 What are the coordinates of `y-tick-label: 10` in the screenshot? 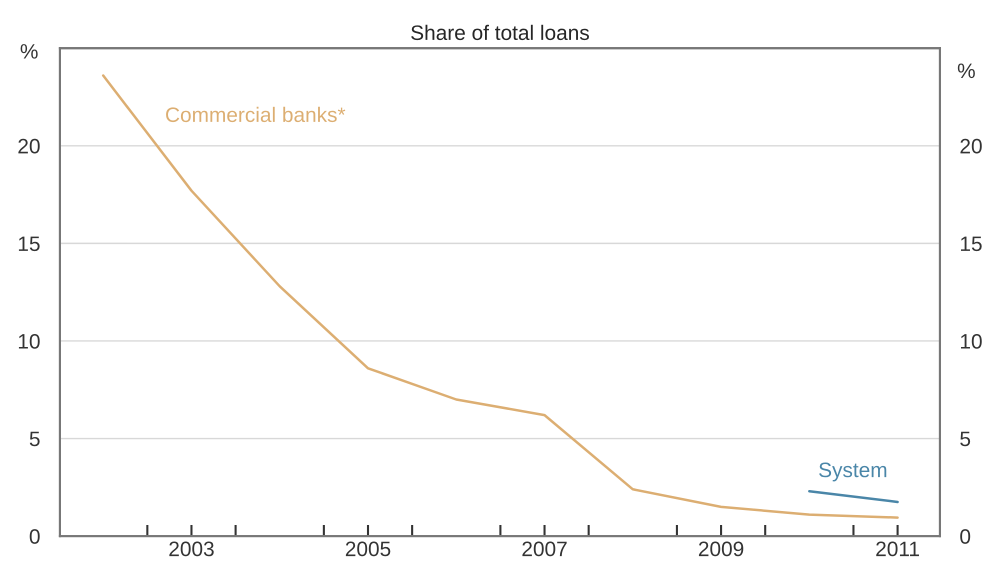 It's located at (29, 341).